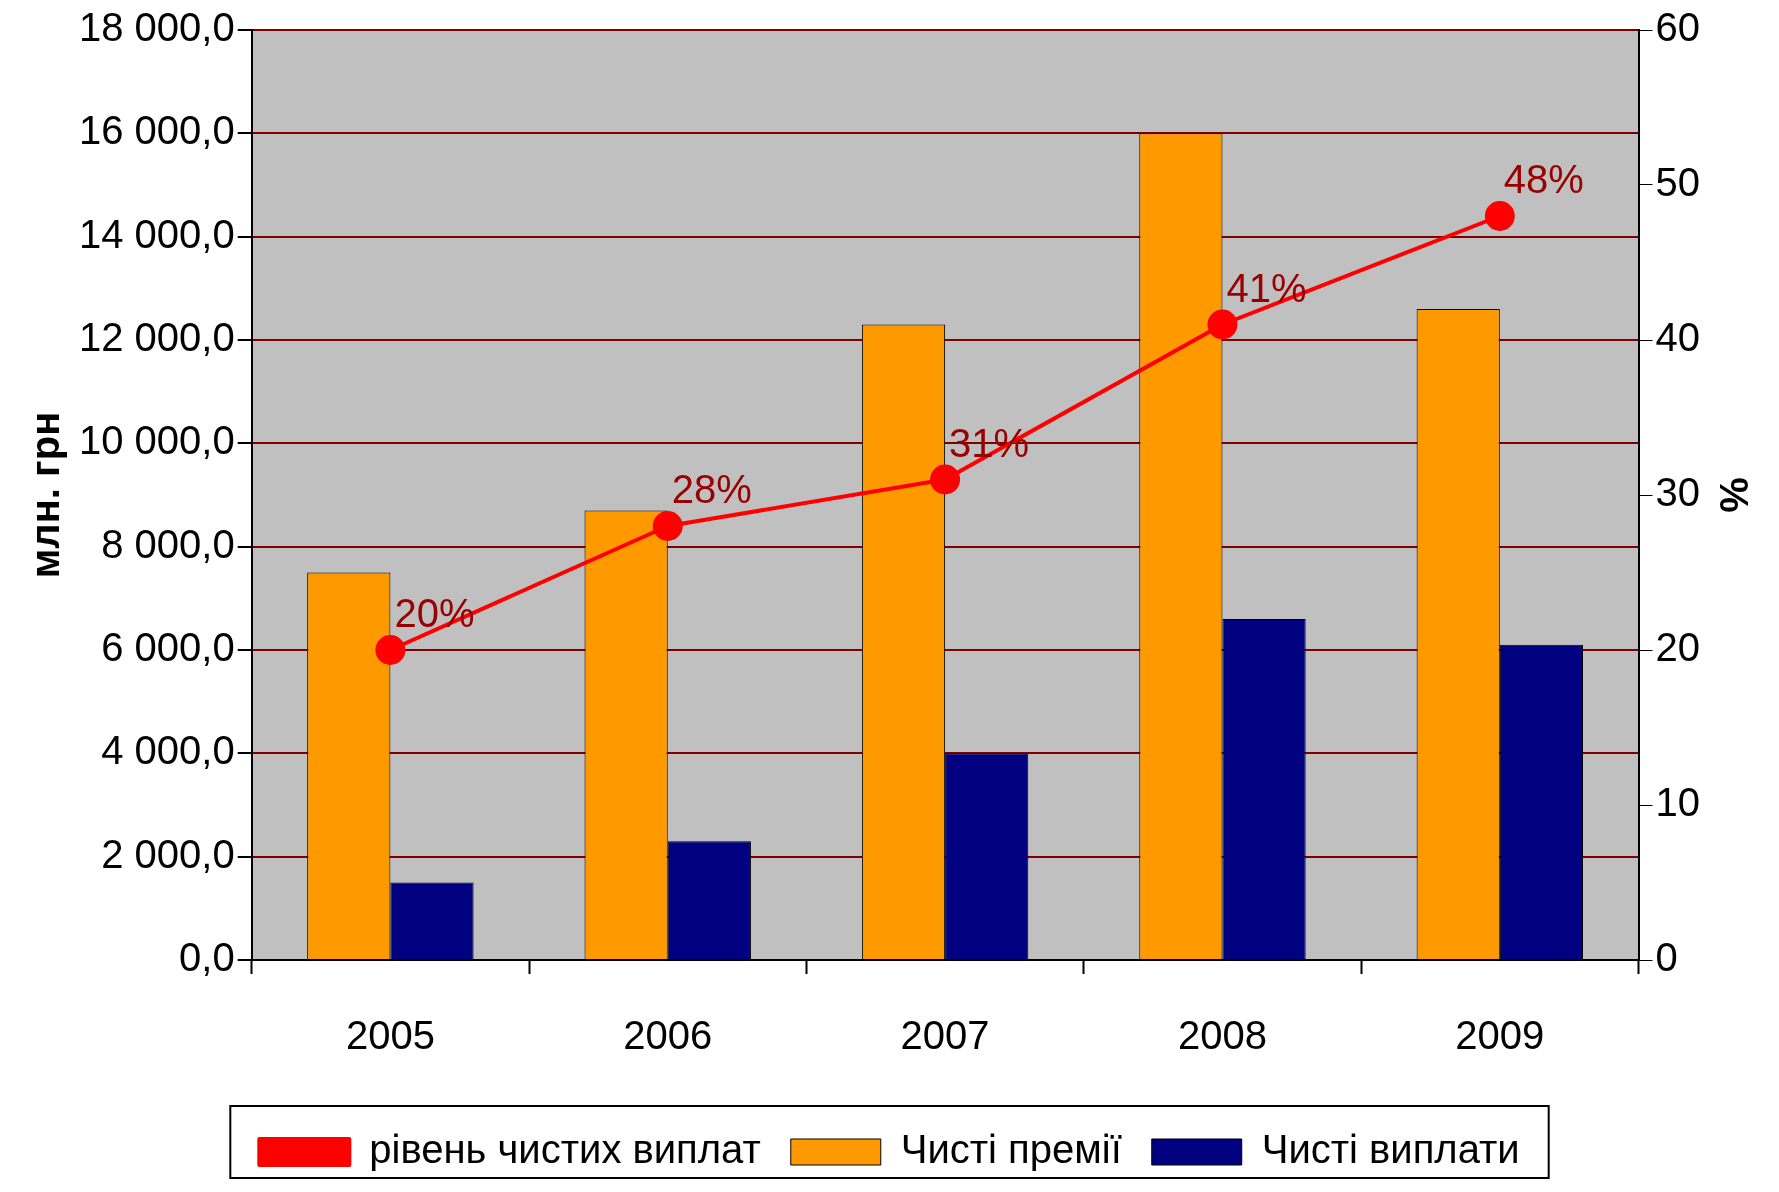 The image size is (1779, 1192). Describe the element at coordinates (168, 543) in the screenshot. I see `y-tick-label: 8 000,0` at that location.